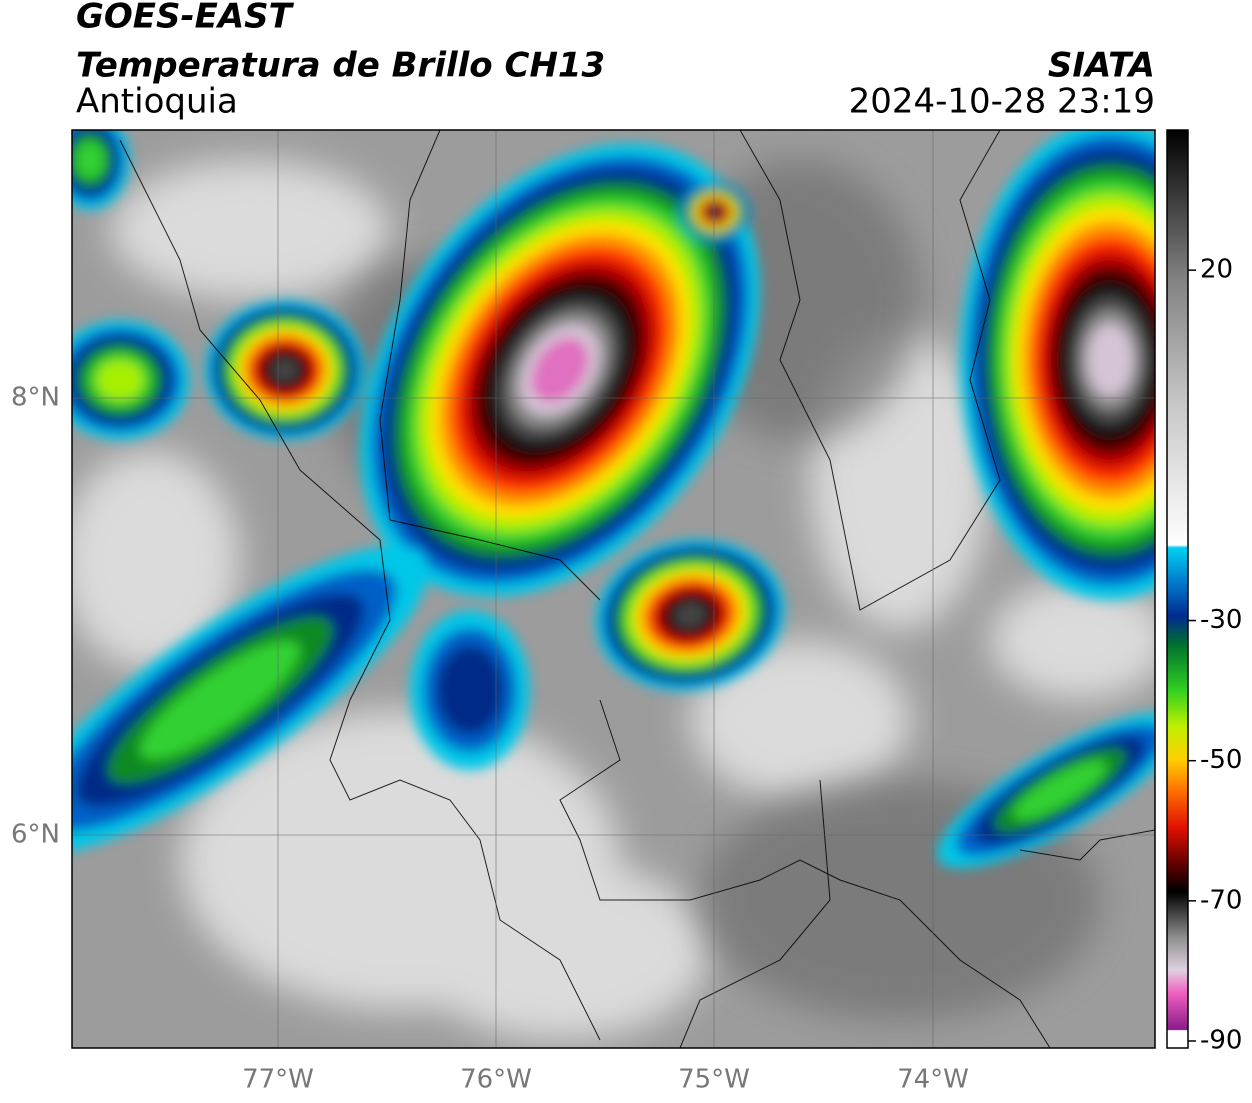 The image size is (1252, 1103). I want to click on colorbar: 20 -30 -50 -70 -90, so click(1204, 592).